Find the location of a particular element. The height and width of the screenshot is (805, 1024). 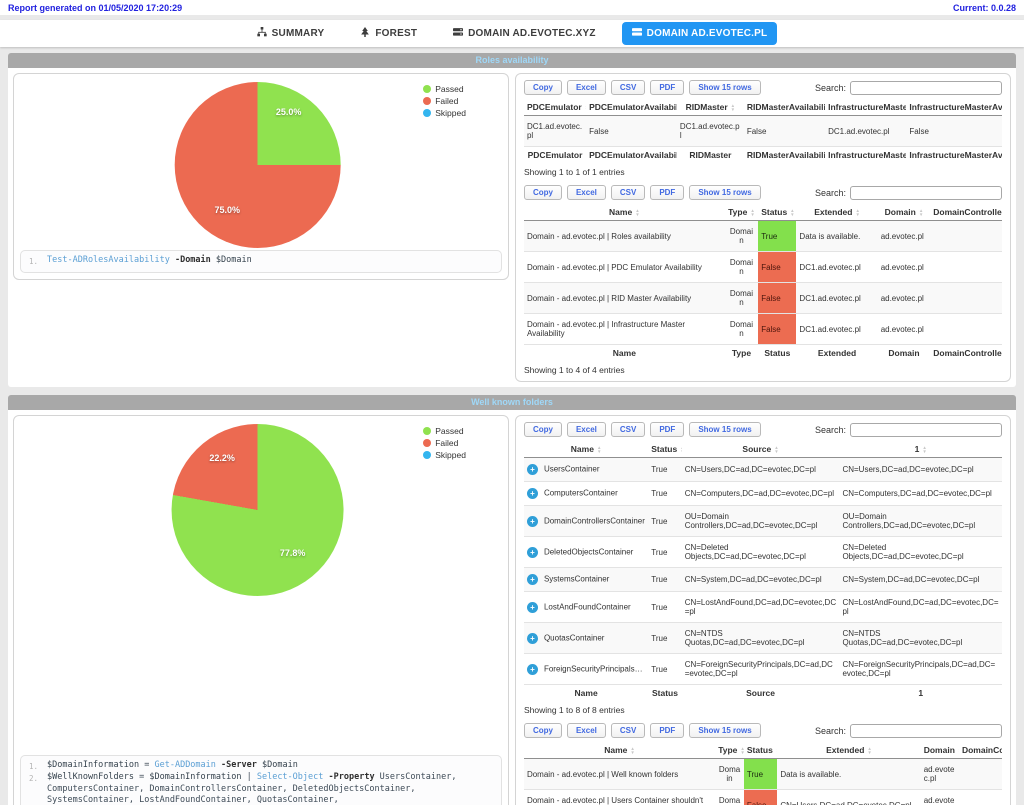

footer-column-name: Name is located at coordinates (586, 692).